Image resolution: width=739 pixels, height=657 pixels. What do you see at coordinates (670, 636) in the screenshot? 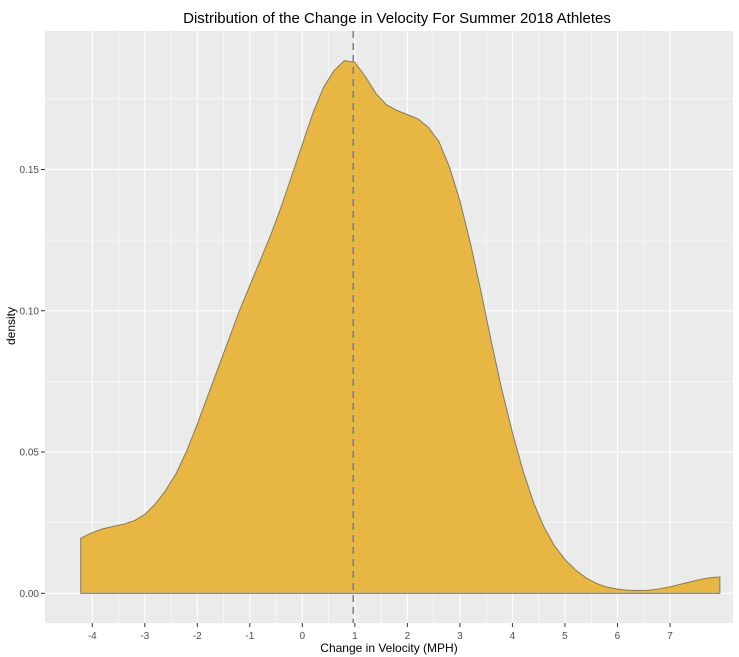
I see `x-tick-label: 7` at bounding box center [670, 636].